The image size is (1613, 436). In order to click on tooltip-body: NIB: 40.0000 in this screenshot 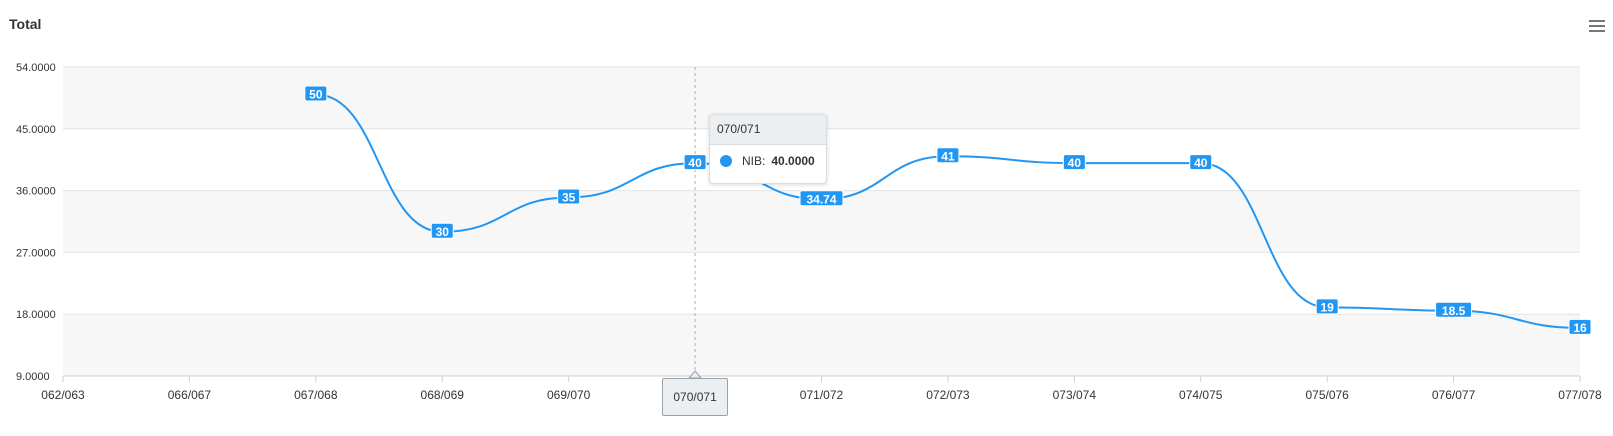, I will do `click(768, 156)`.